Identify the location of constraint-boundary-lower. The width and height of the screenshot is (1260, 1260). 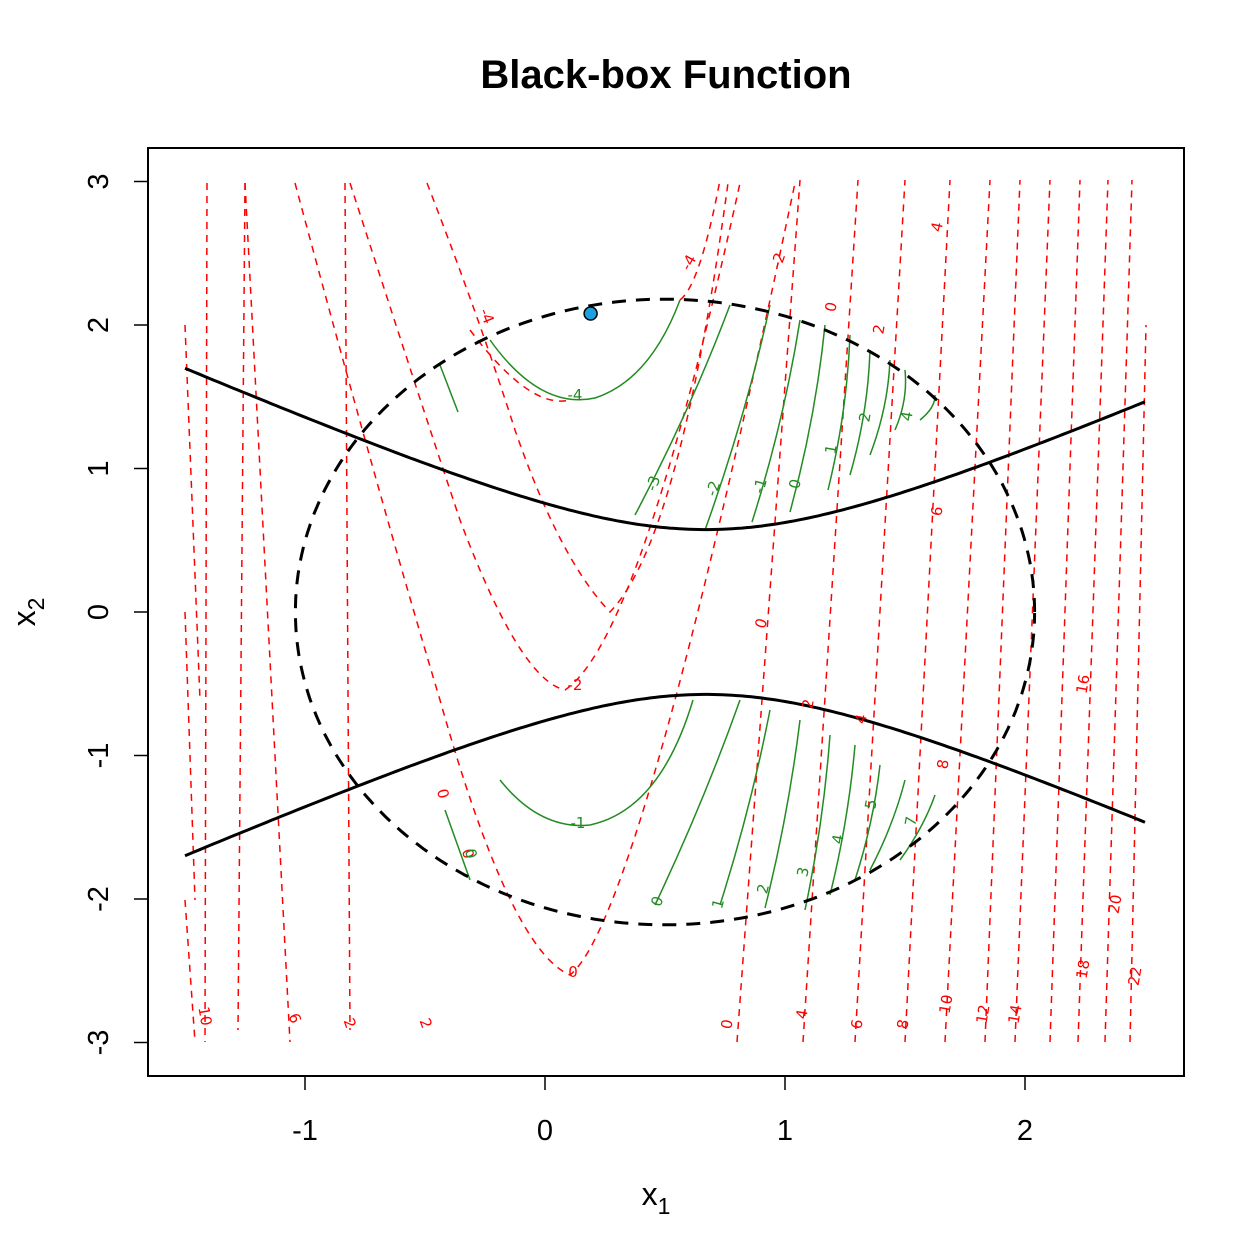
(665, 775).